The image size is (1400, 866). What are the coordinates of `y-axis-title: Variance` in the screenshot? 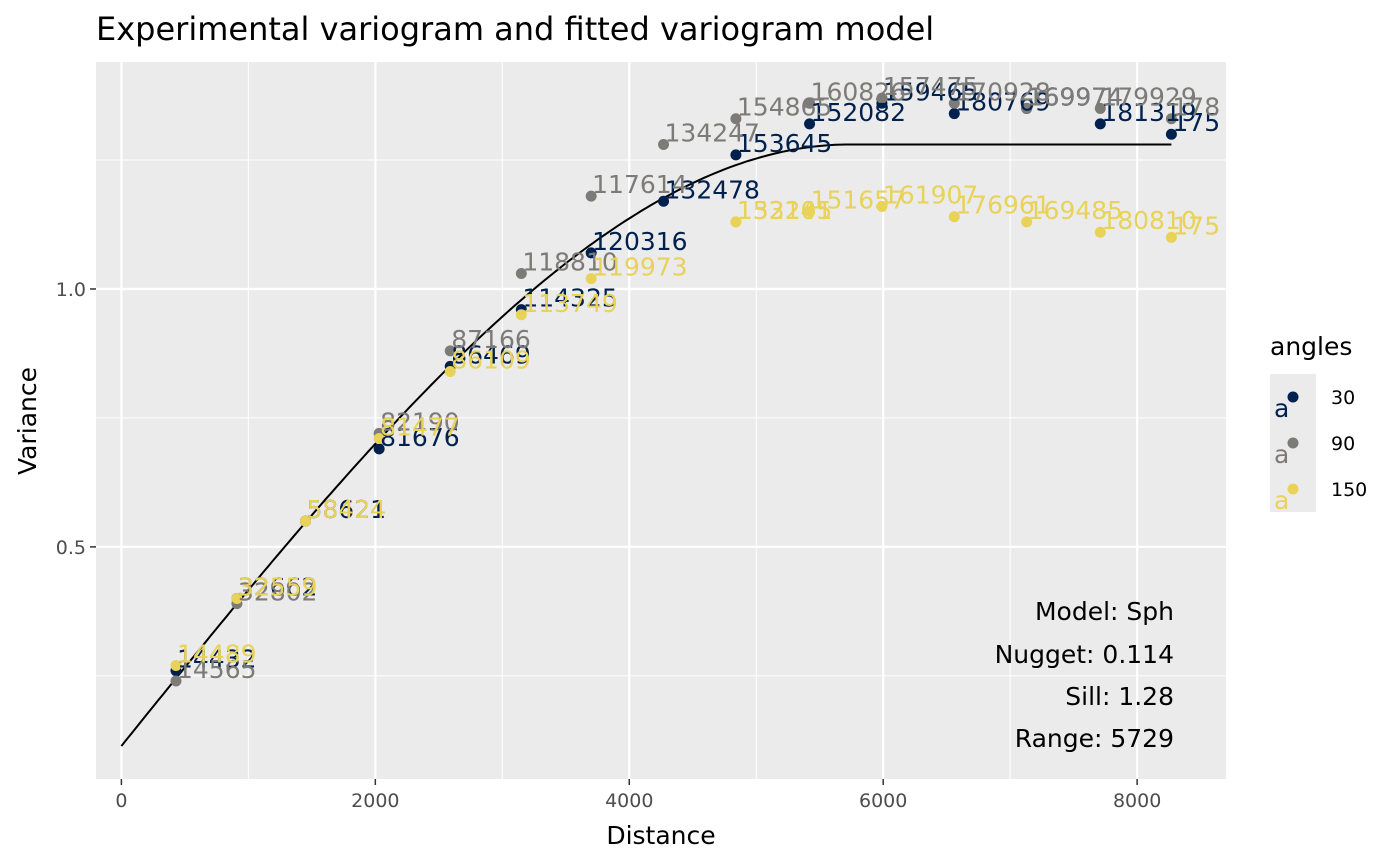 It's located at (27, 421).